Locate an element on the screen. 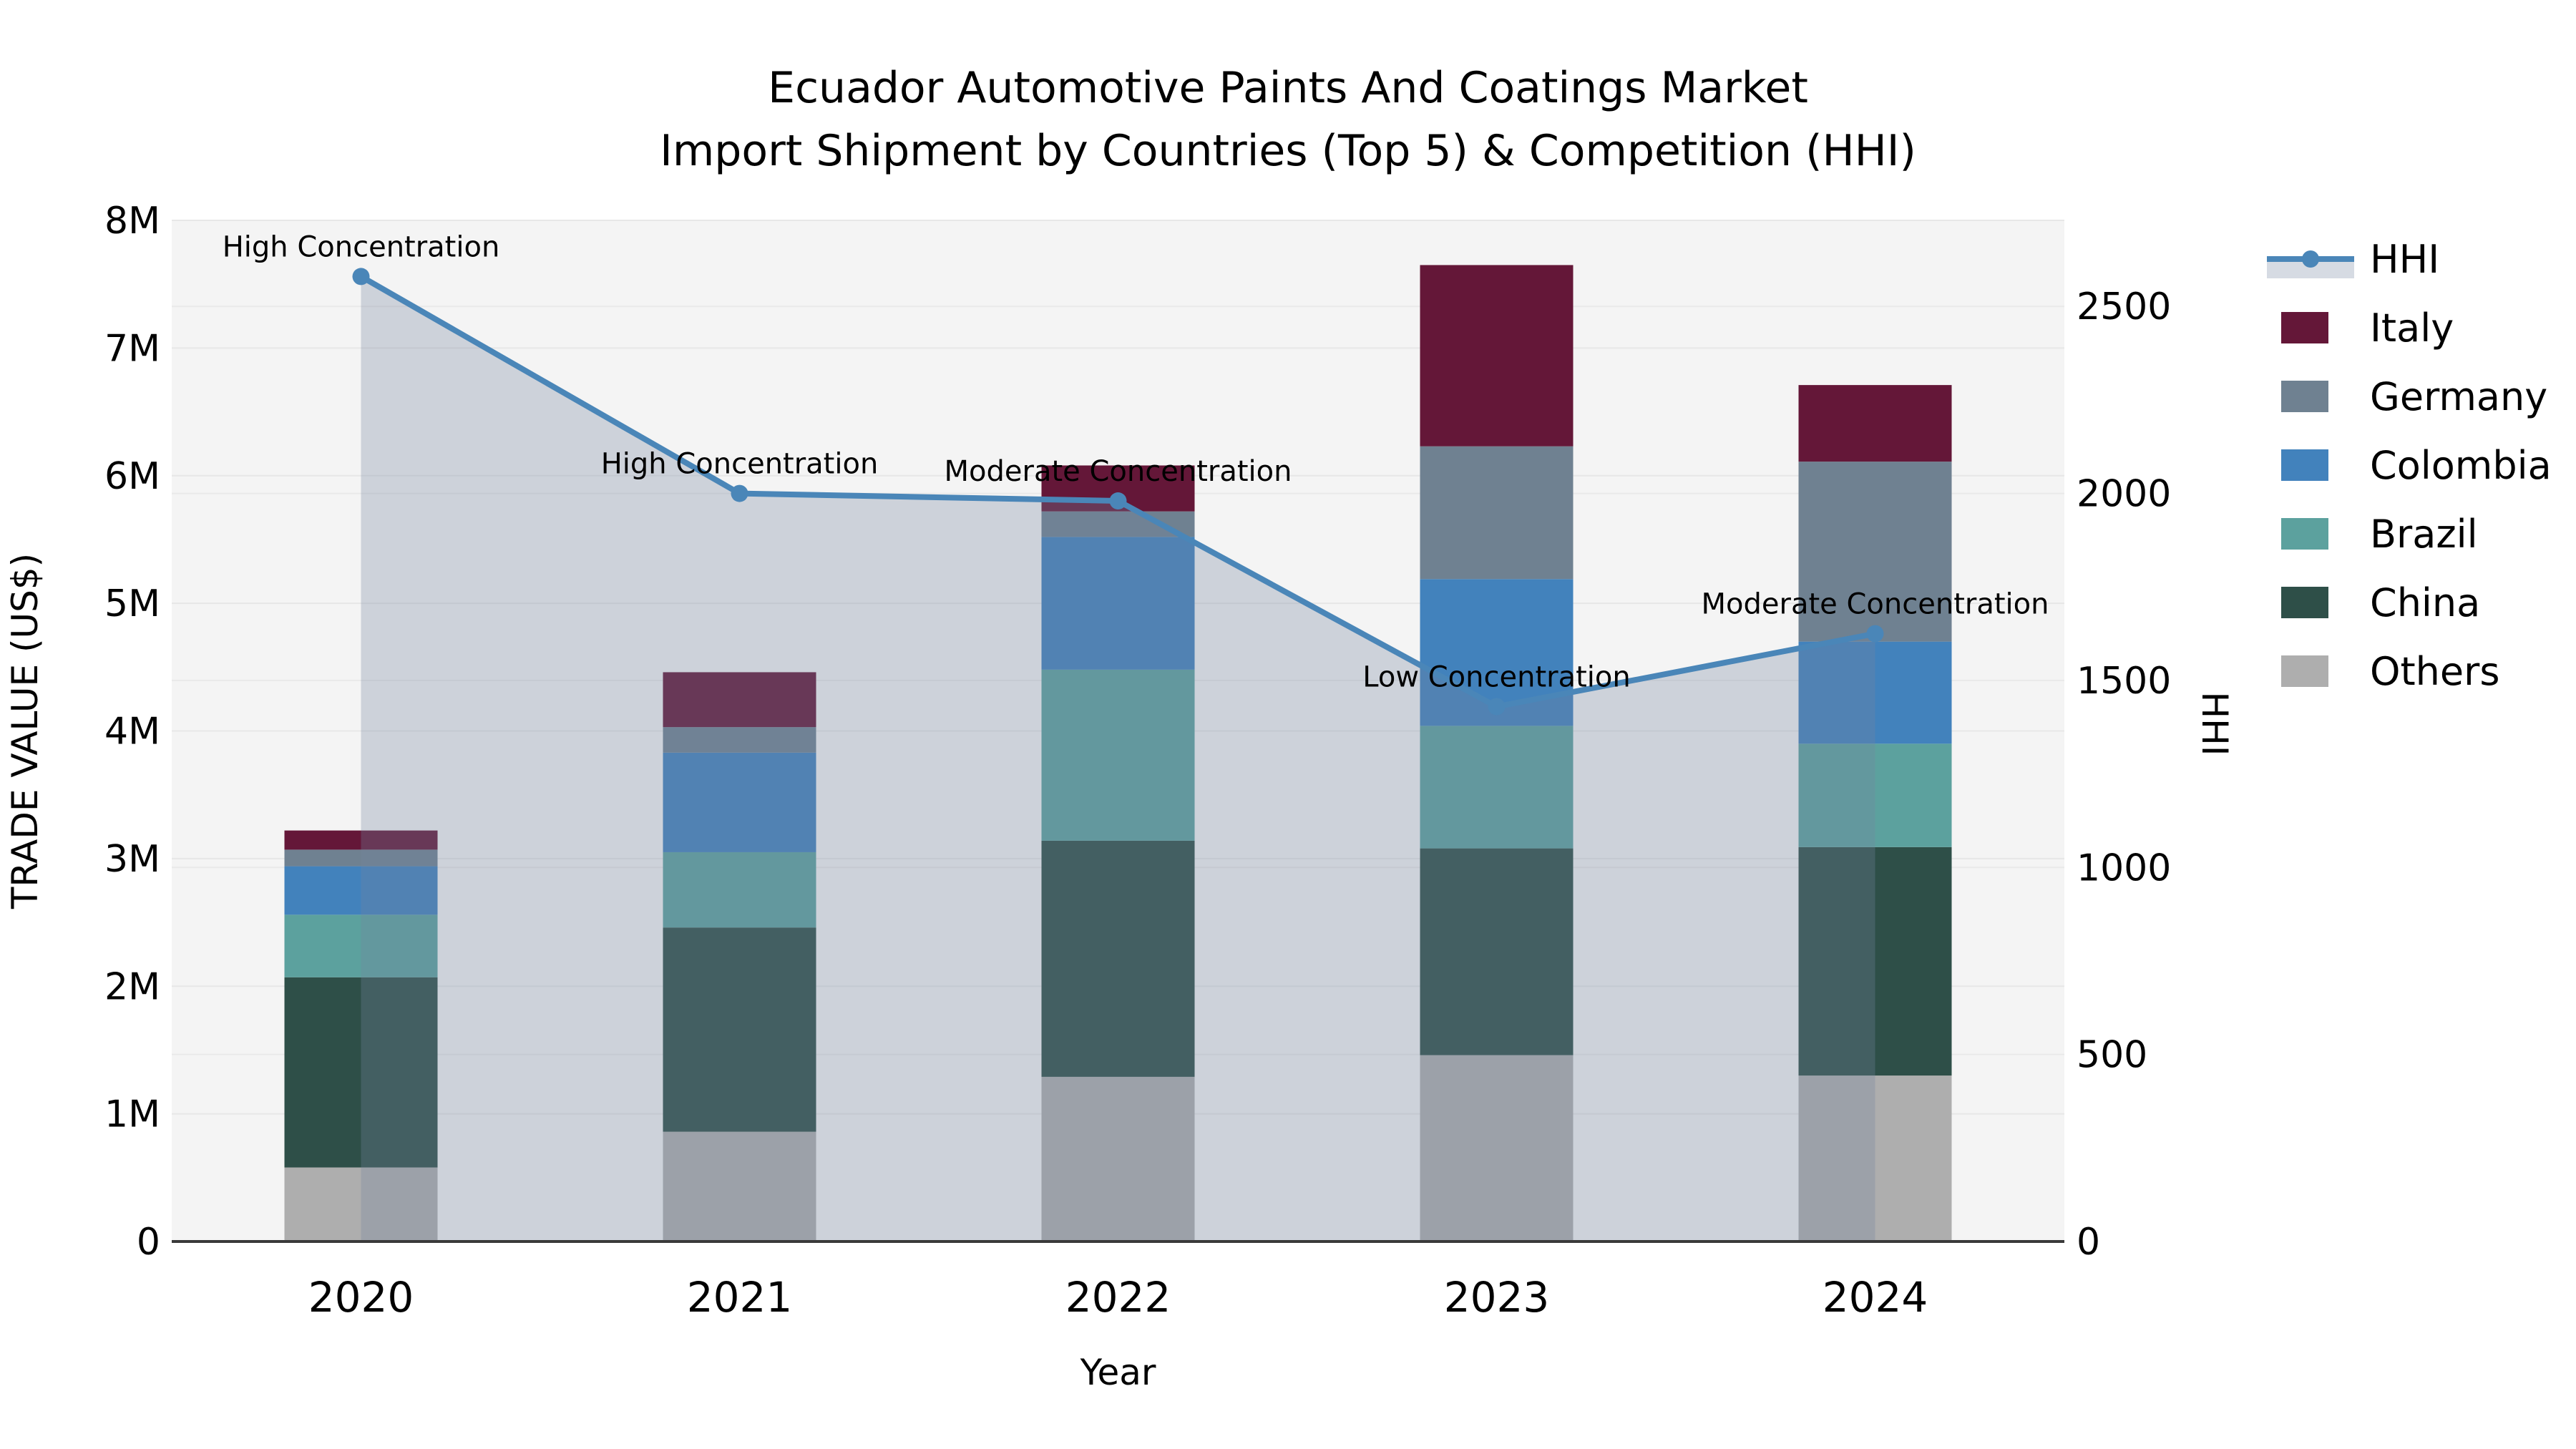  bar-segment-germany-2020 is located at coordinates (361, 858).